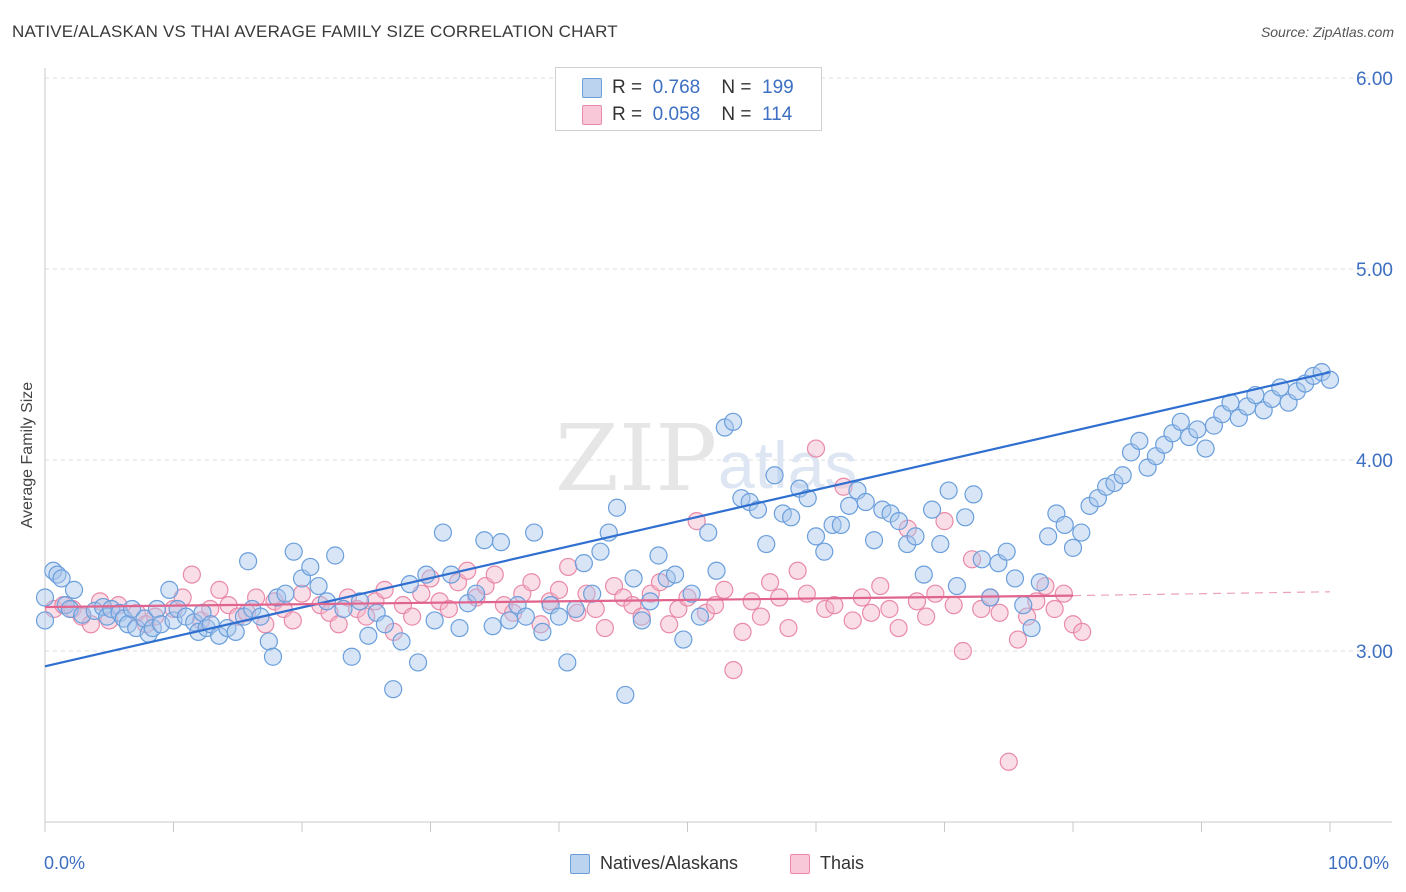  I want to click on y-tick-labels: 3.00 4.00 5.00 6.00, so click(1374, 366).